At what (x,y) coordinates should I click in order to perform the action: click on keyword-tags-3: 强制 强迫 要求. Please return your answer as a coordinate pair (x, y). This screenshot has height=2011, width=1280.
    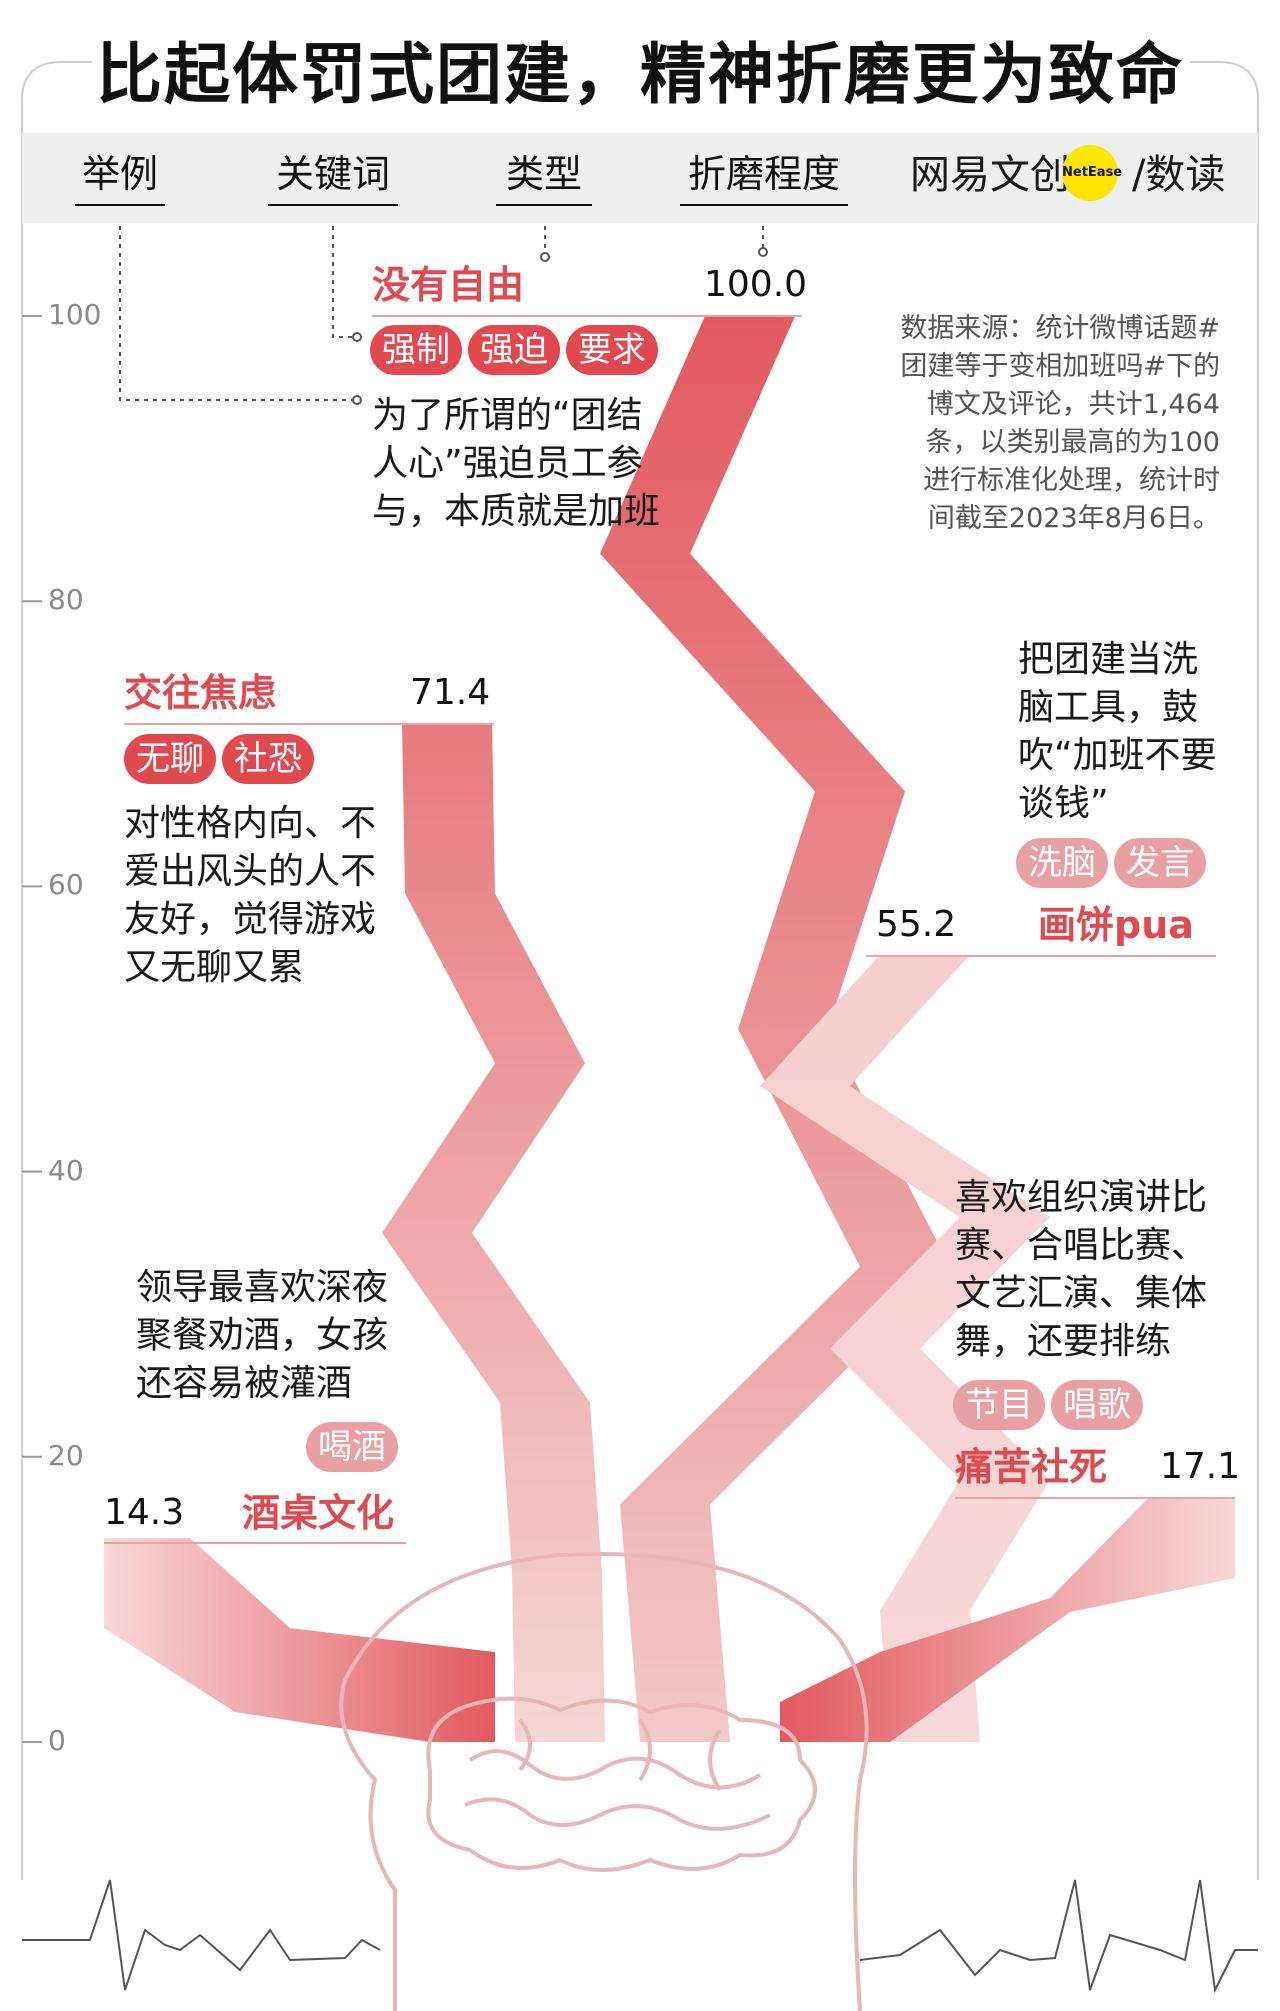
    Looking at the image, I should click on (514, 350).